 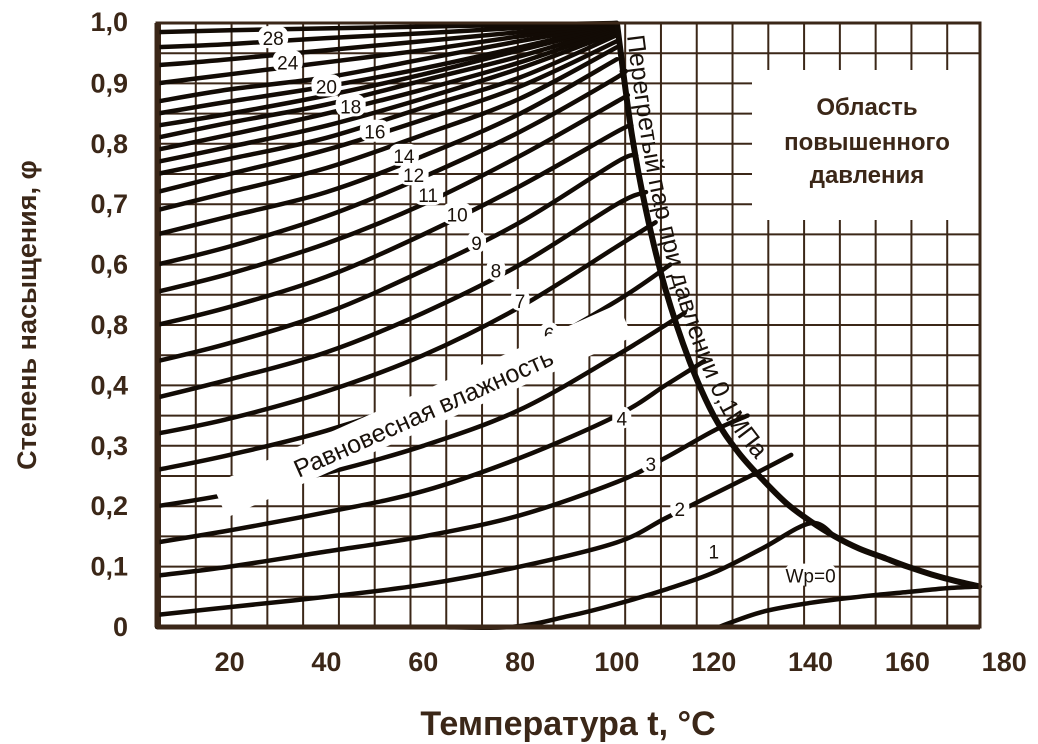 I want to click on curve-label: 7, so click(x=520, y=302).